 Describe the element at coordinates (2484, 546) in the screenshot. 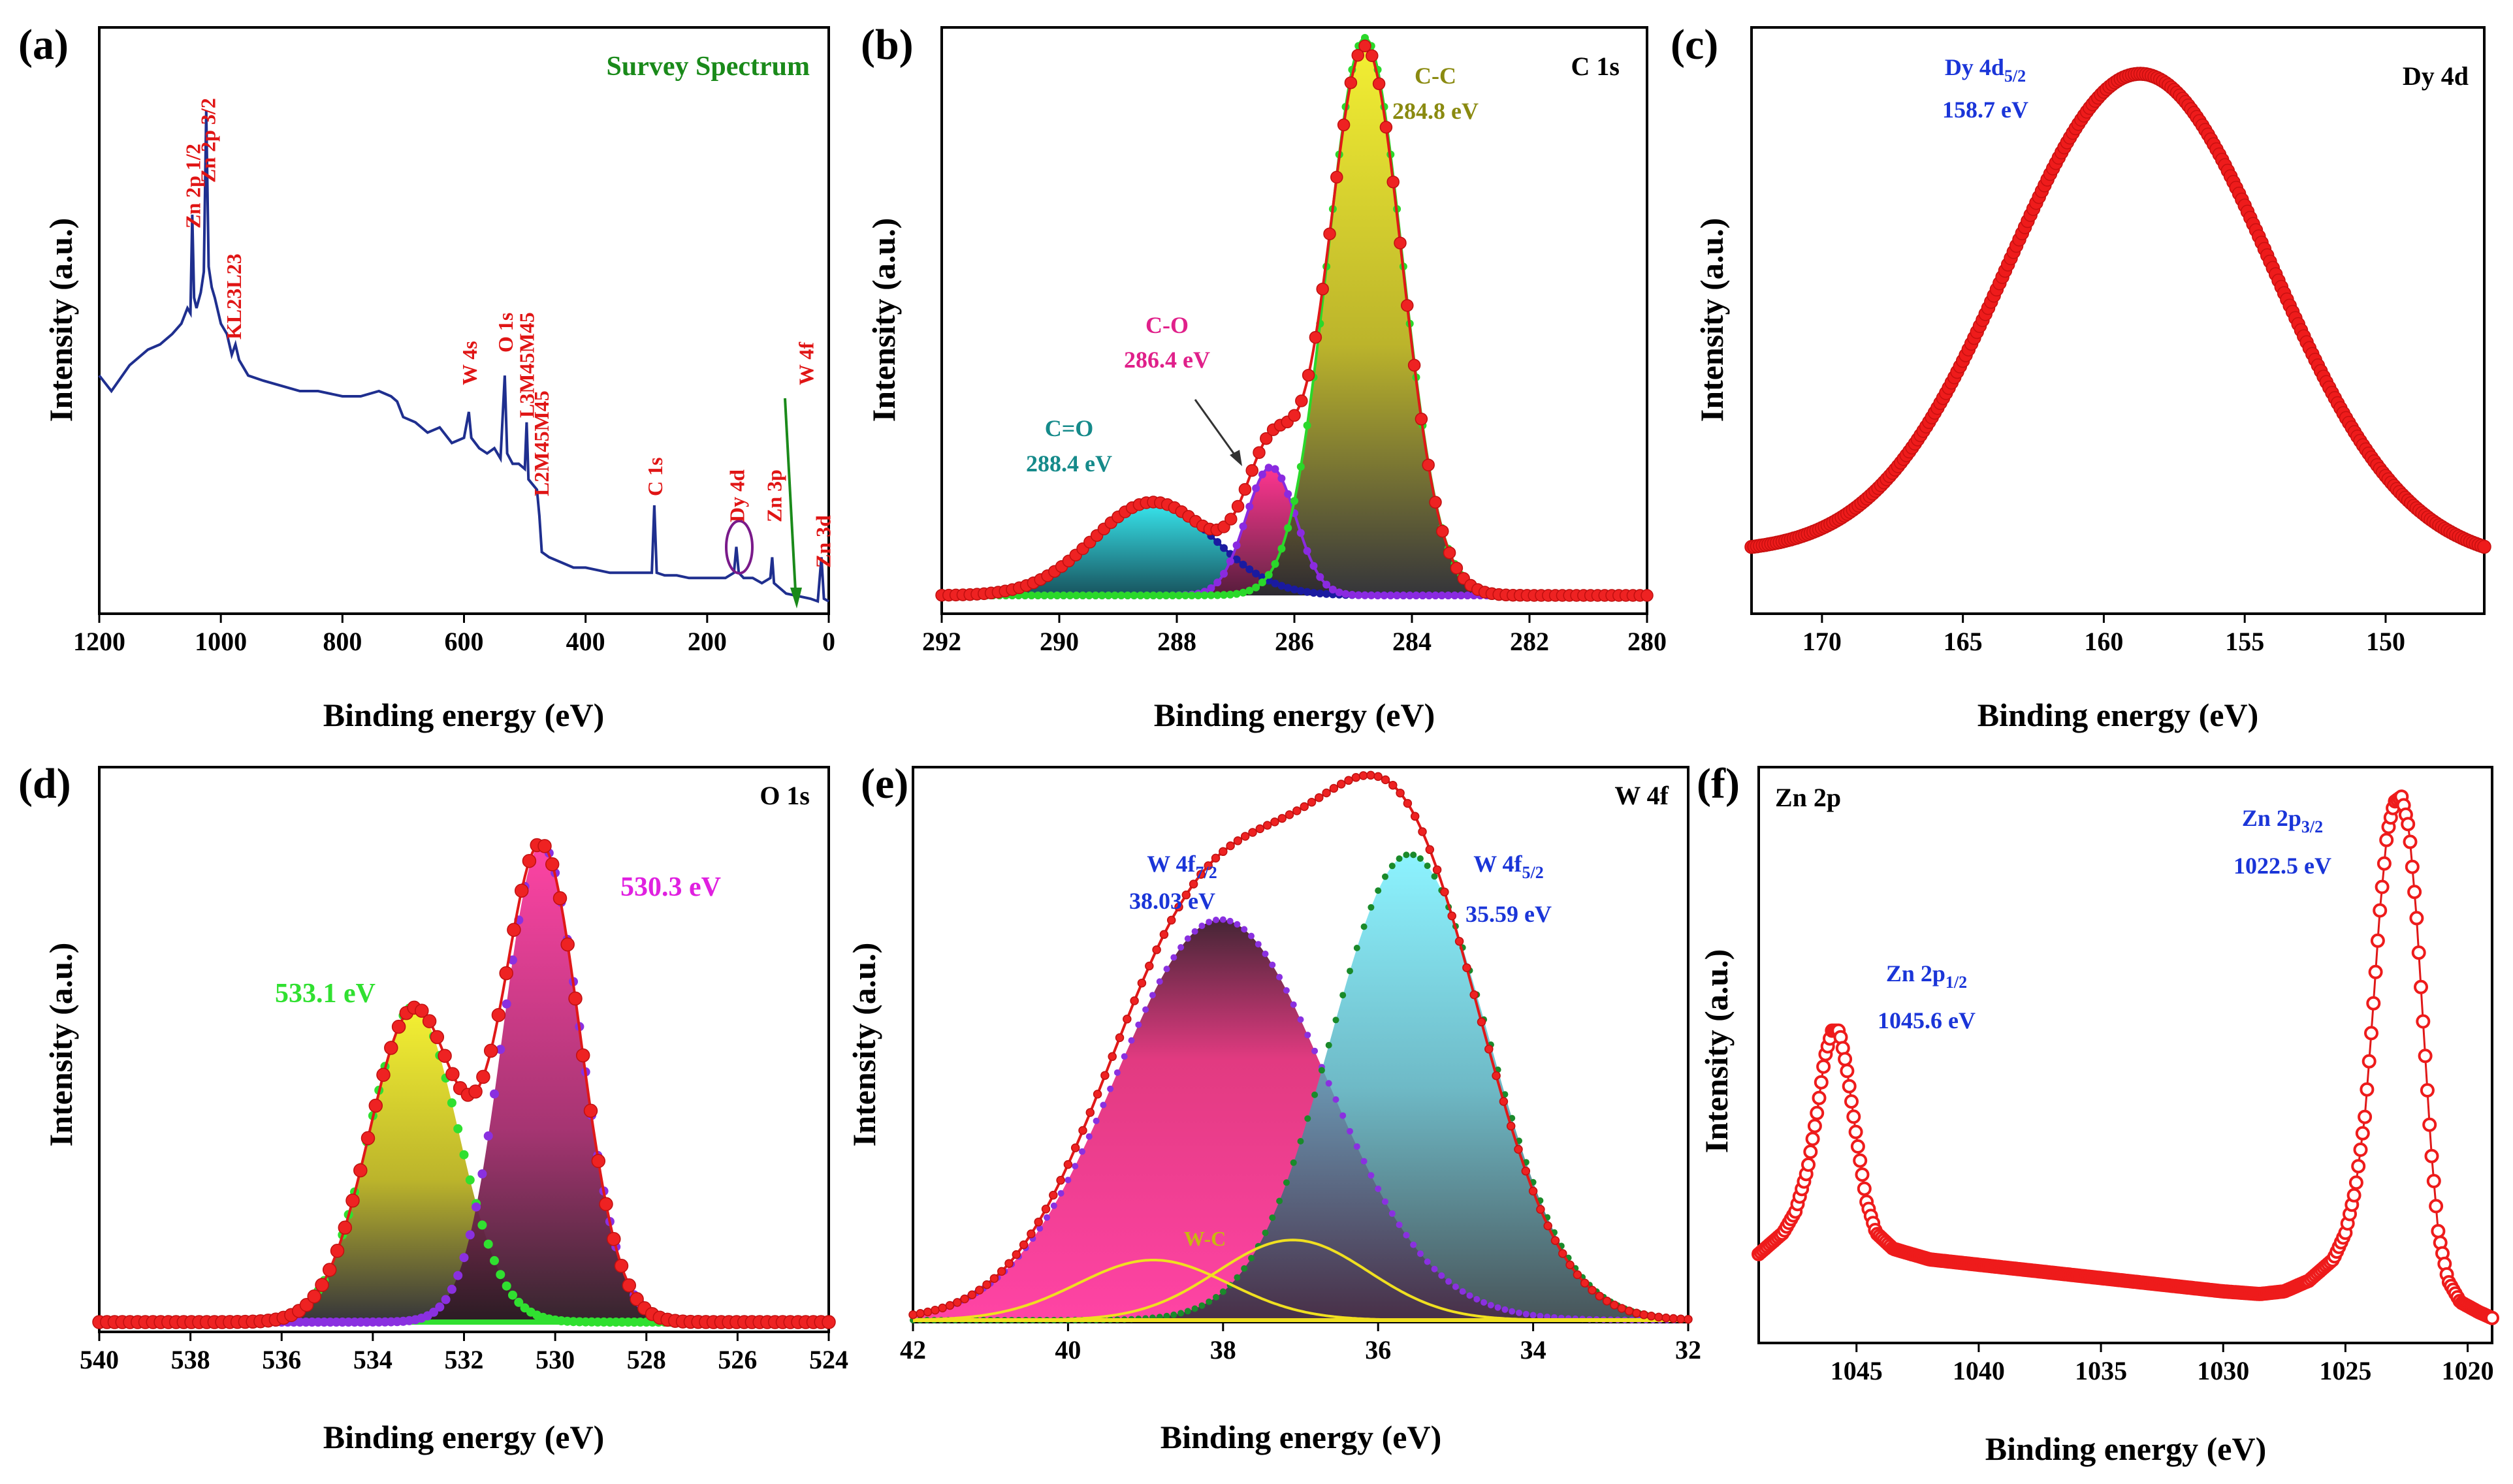

I see `dy4d-point` at that location.